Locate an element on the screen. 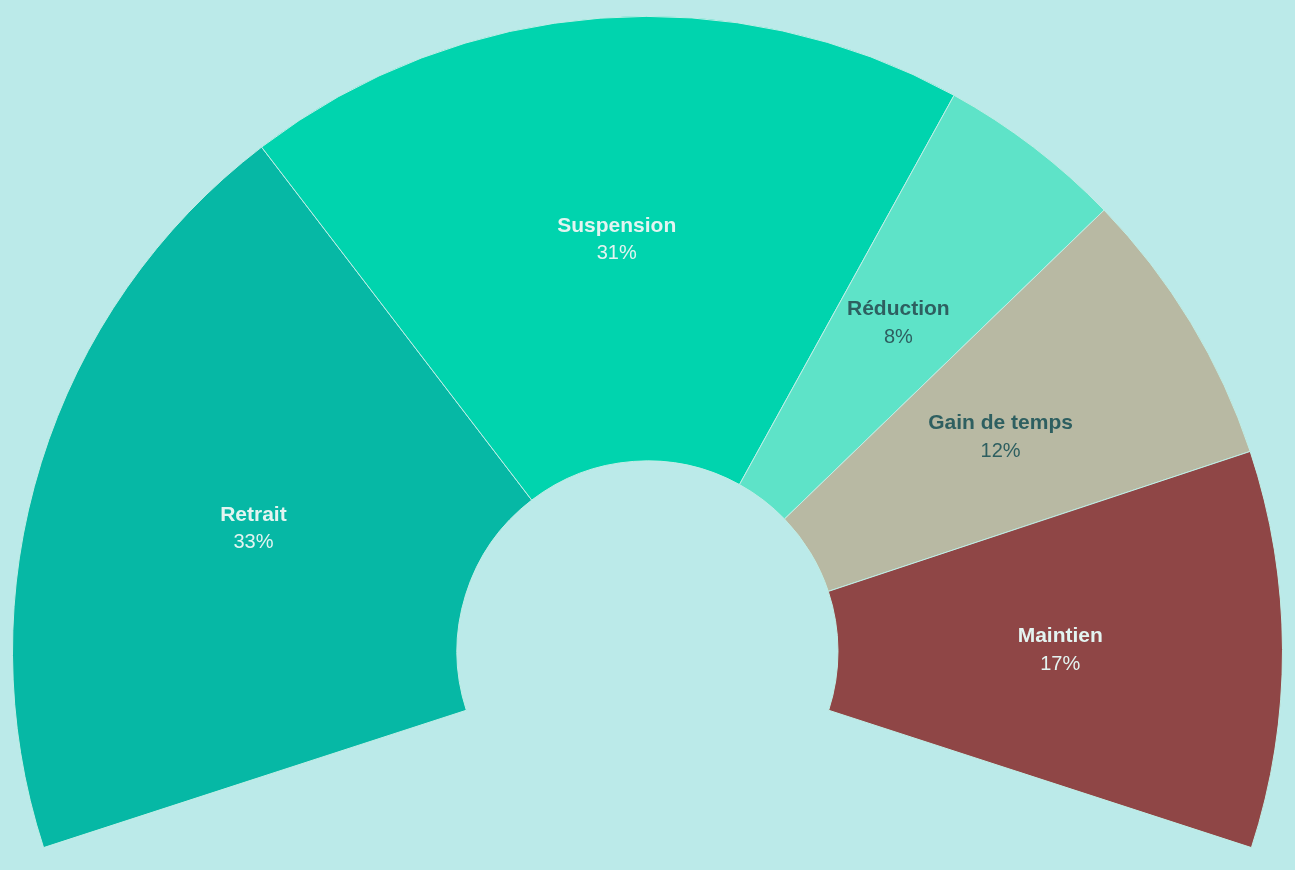 The width and height of the screenshot is (1295, 870). slice-label: Réduction is located at coordinates (898, 308).